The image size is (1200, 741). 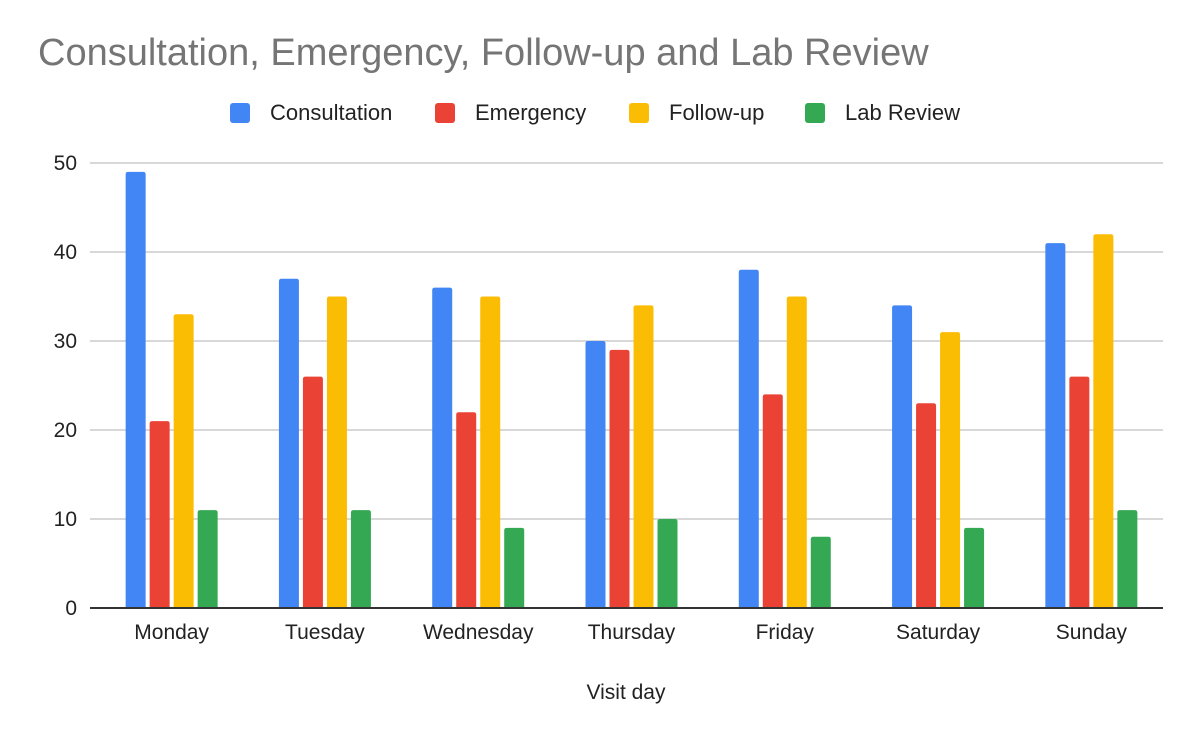 I want to click on legend-item: Consultation, so click(x=311, y=113).